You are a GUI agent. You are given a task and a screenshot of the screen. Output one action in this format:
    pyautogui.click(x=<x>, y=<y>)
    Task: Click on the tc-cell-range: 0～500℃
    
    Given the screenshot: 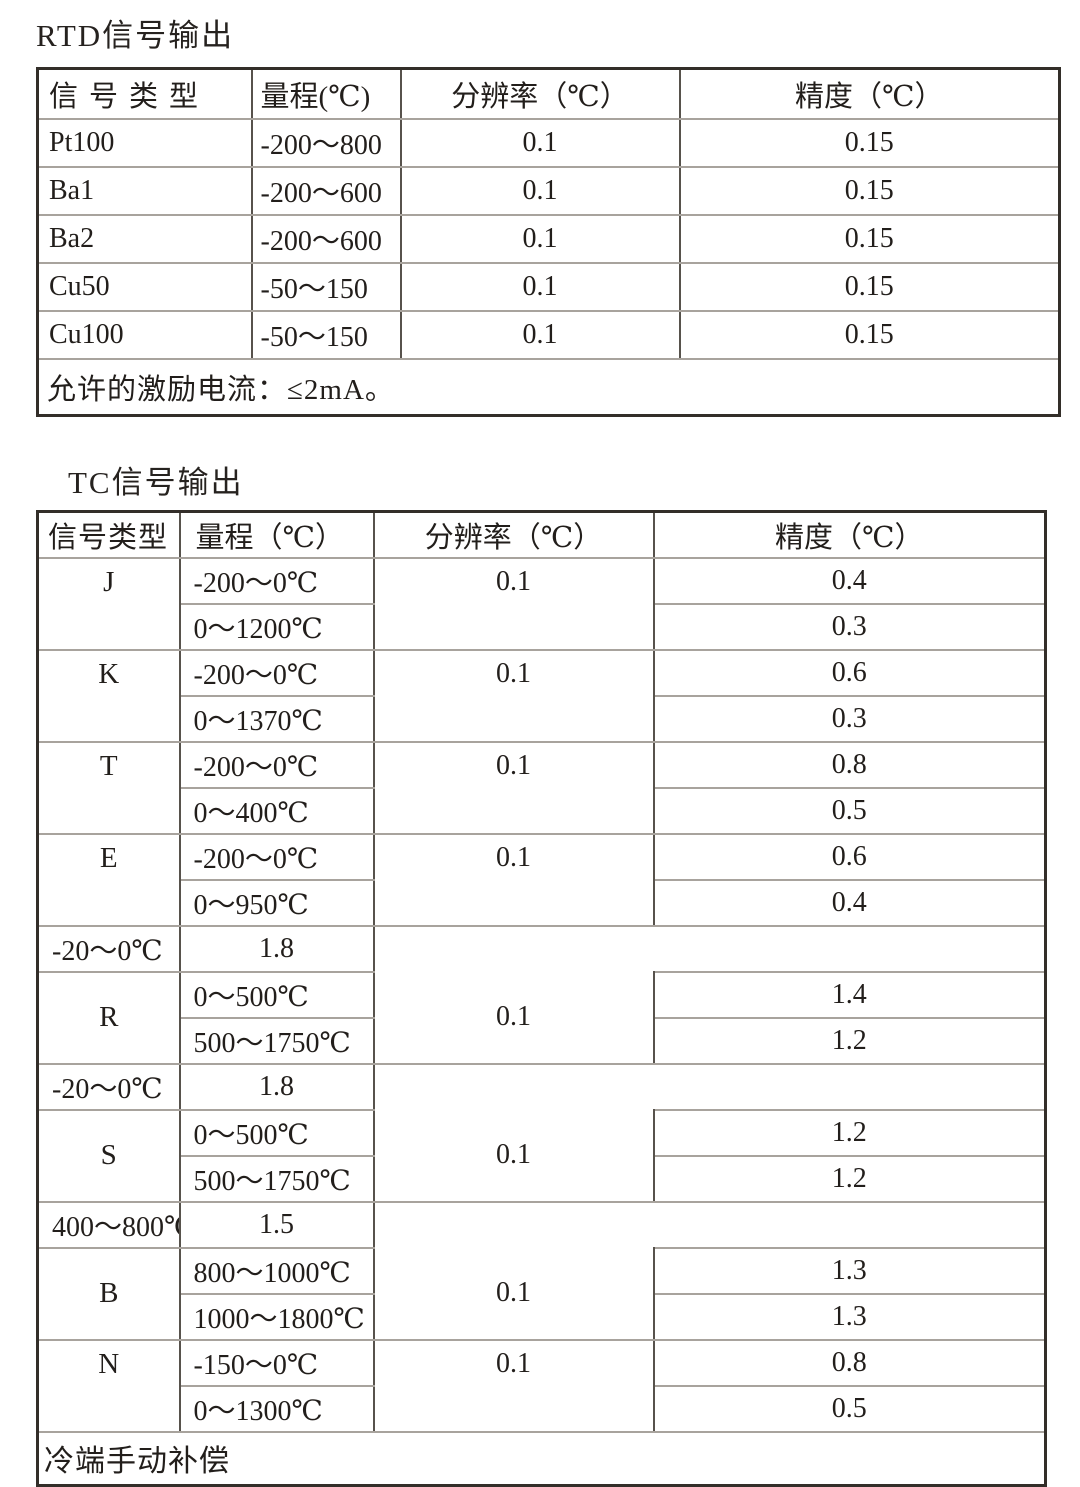 What is the action you would take?
    pyautogui.click(x=276, y=994)
    